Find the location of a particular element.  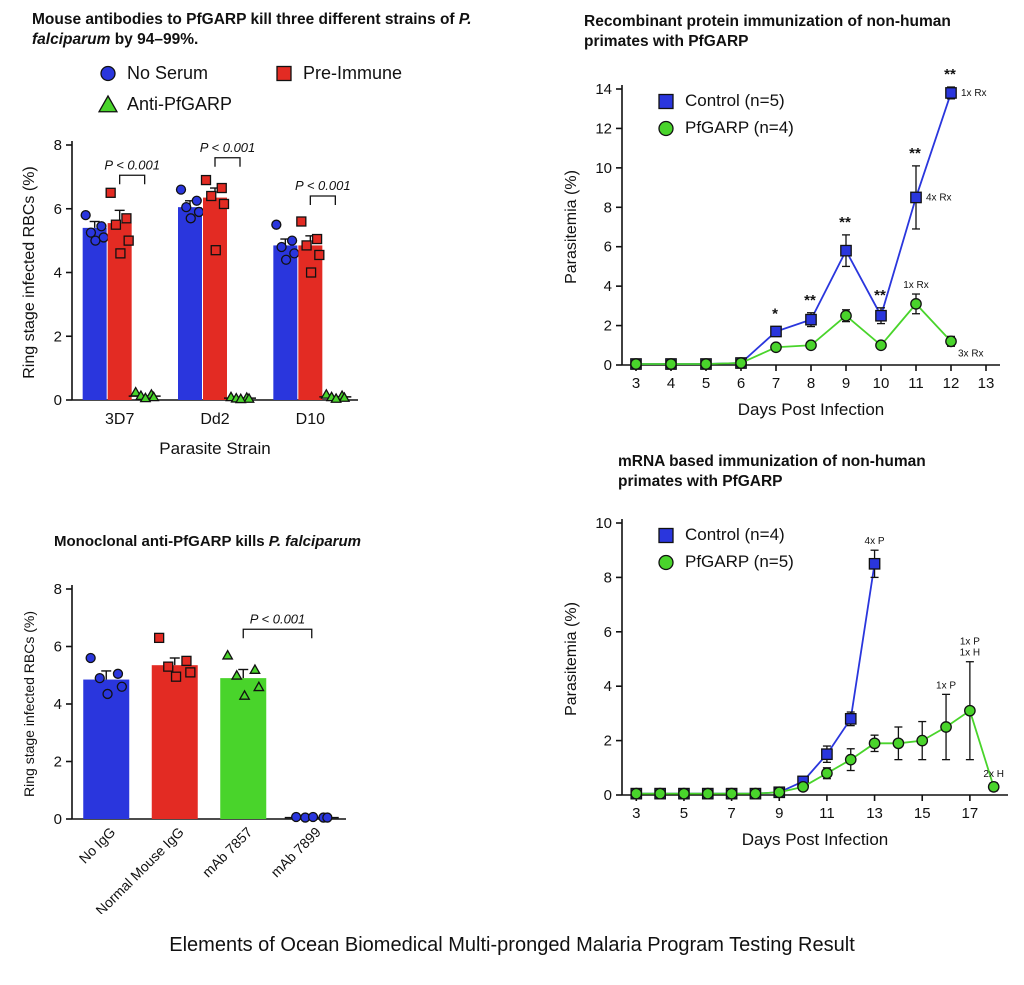

title-text: Monoclonal anti-PfGARP kills is located at coordinates (161, 541).